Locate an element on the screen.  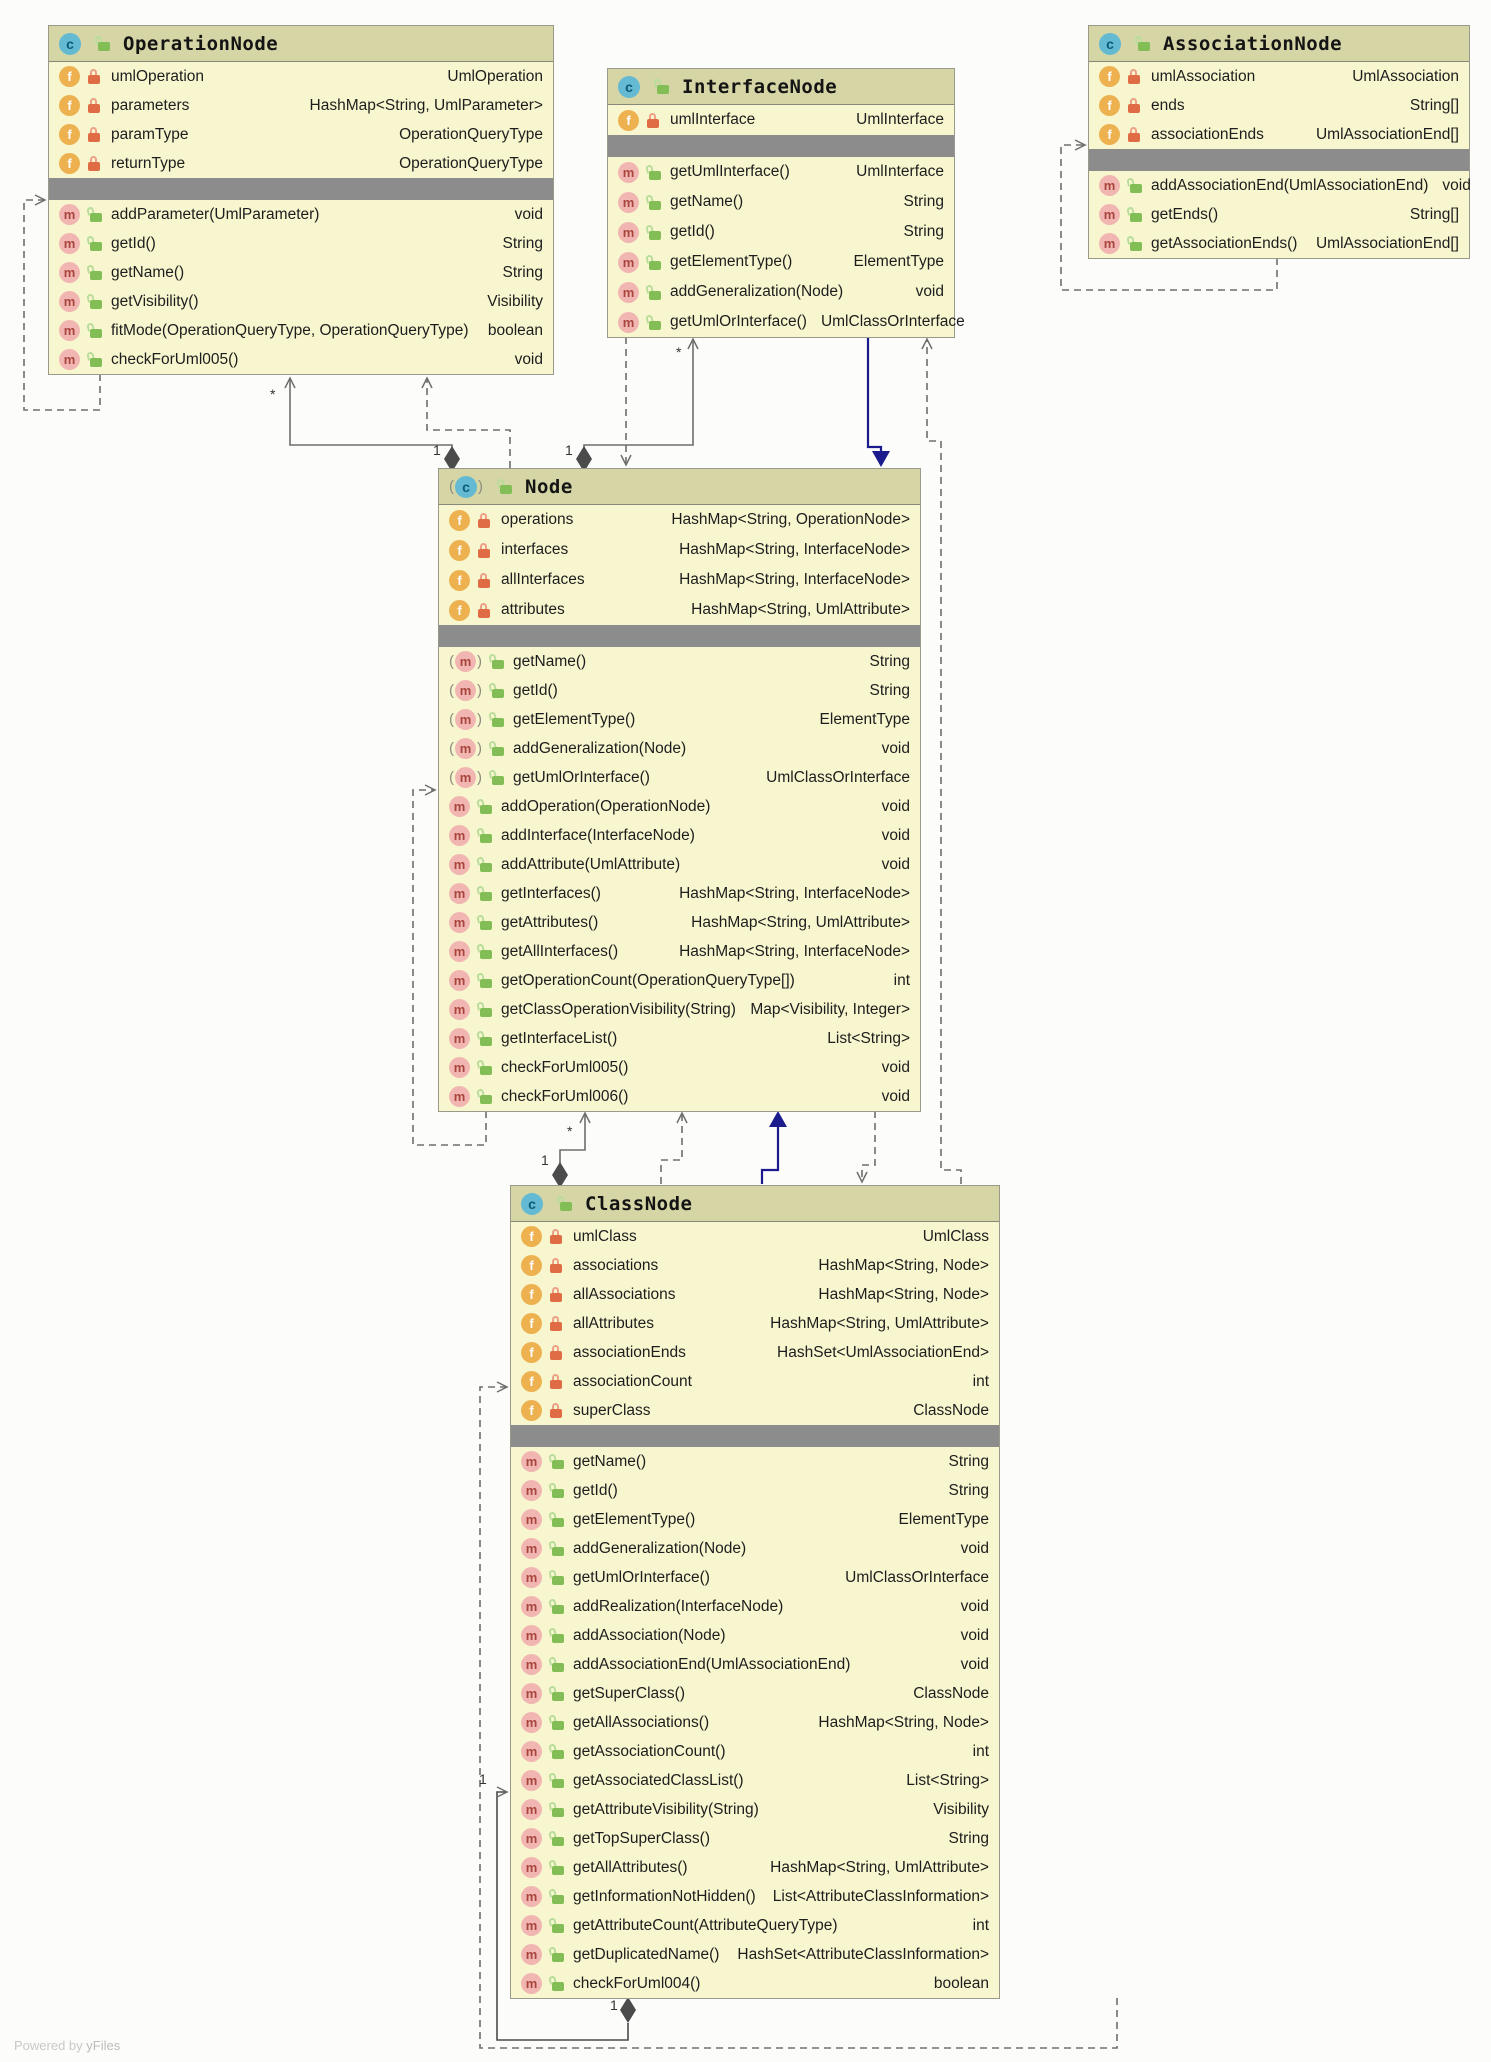
method-return-type: UmlAssociationEnd[] is located at coordinates (1387, 243).